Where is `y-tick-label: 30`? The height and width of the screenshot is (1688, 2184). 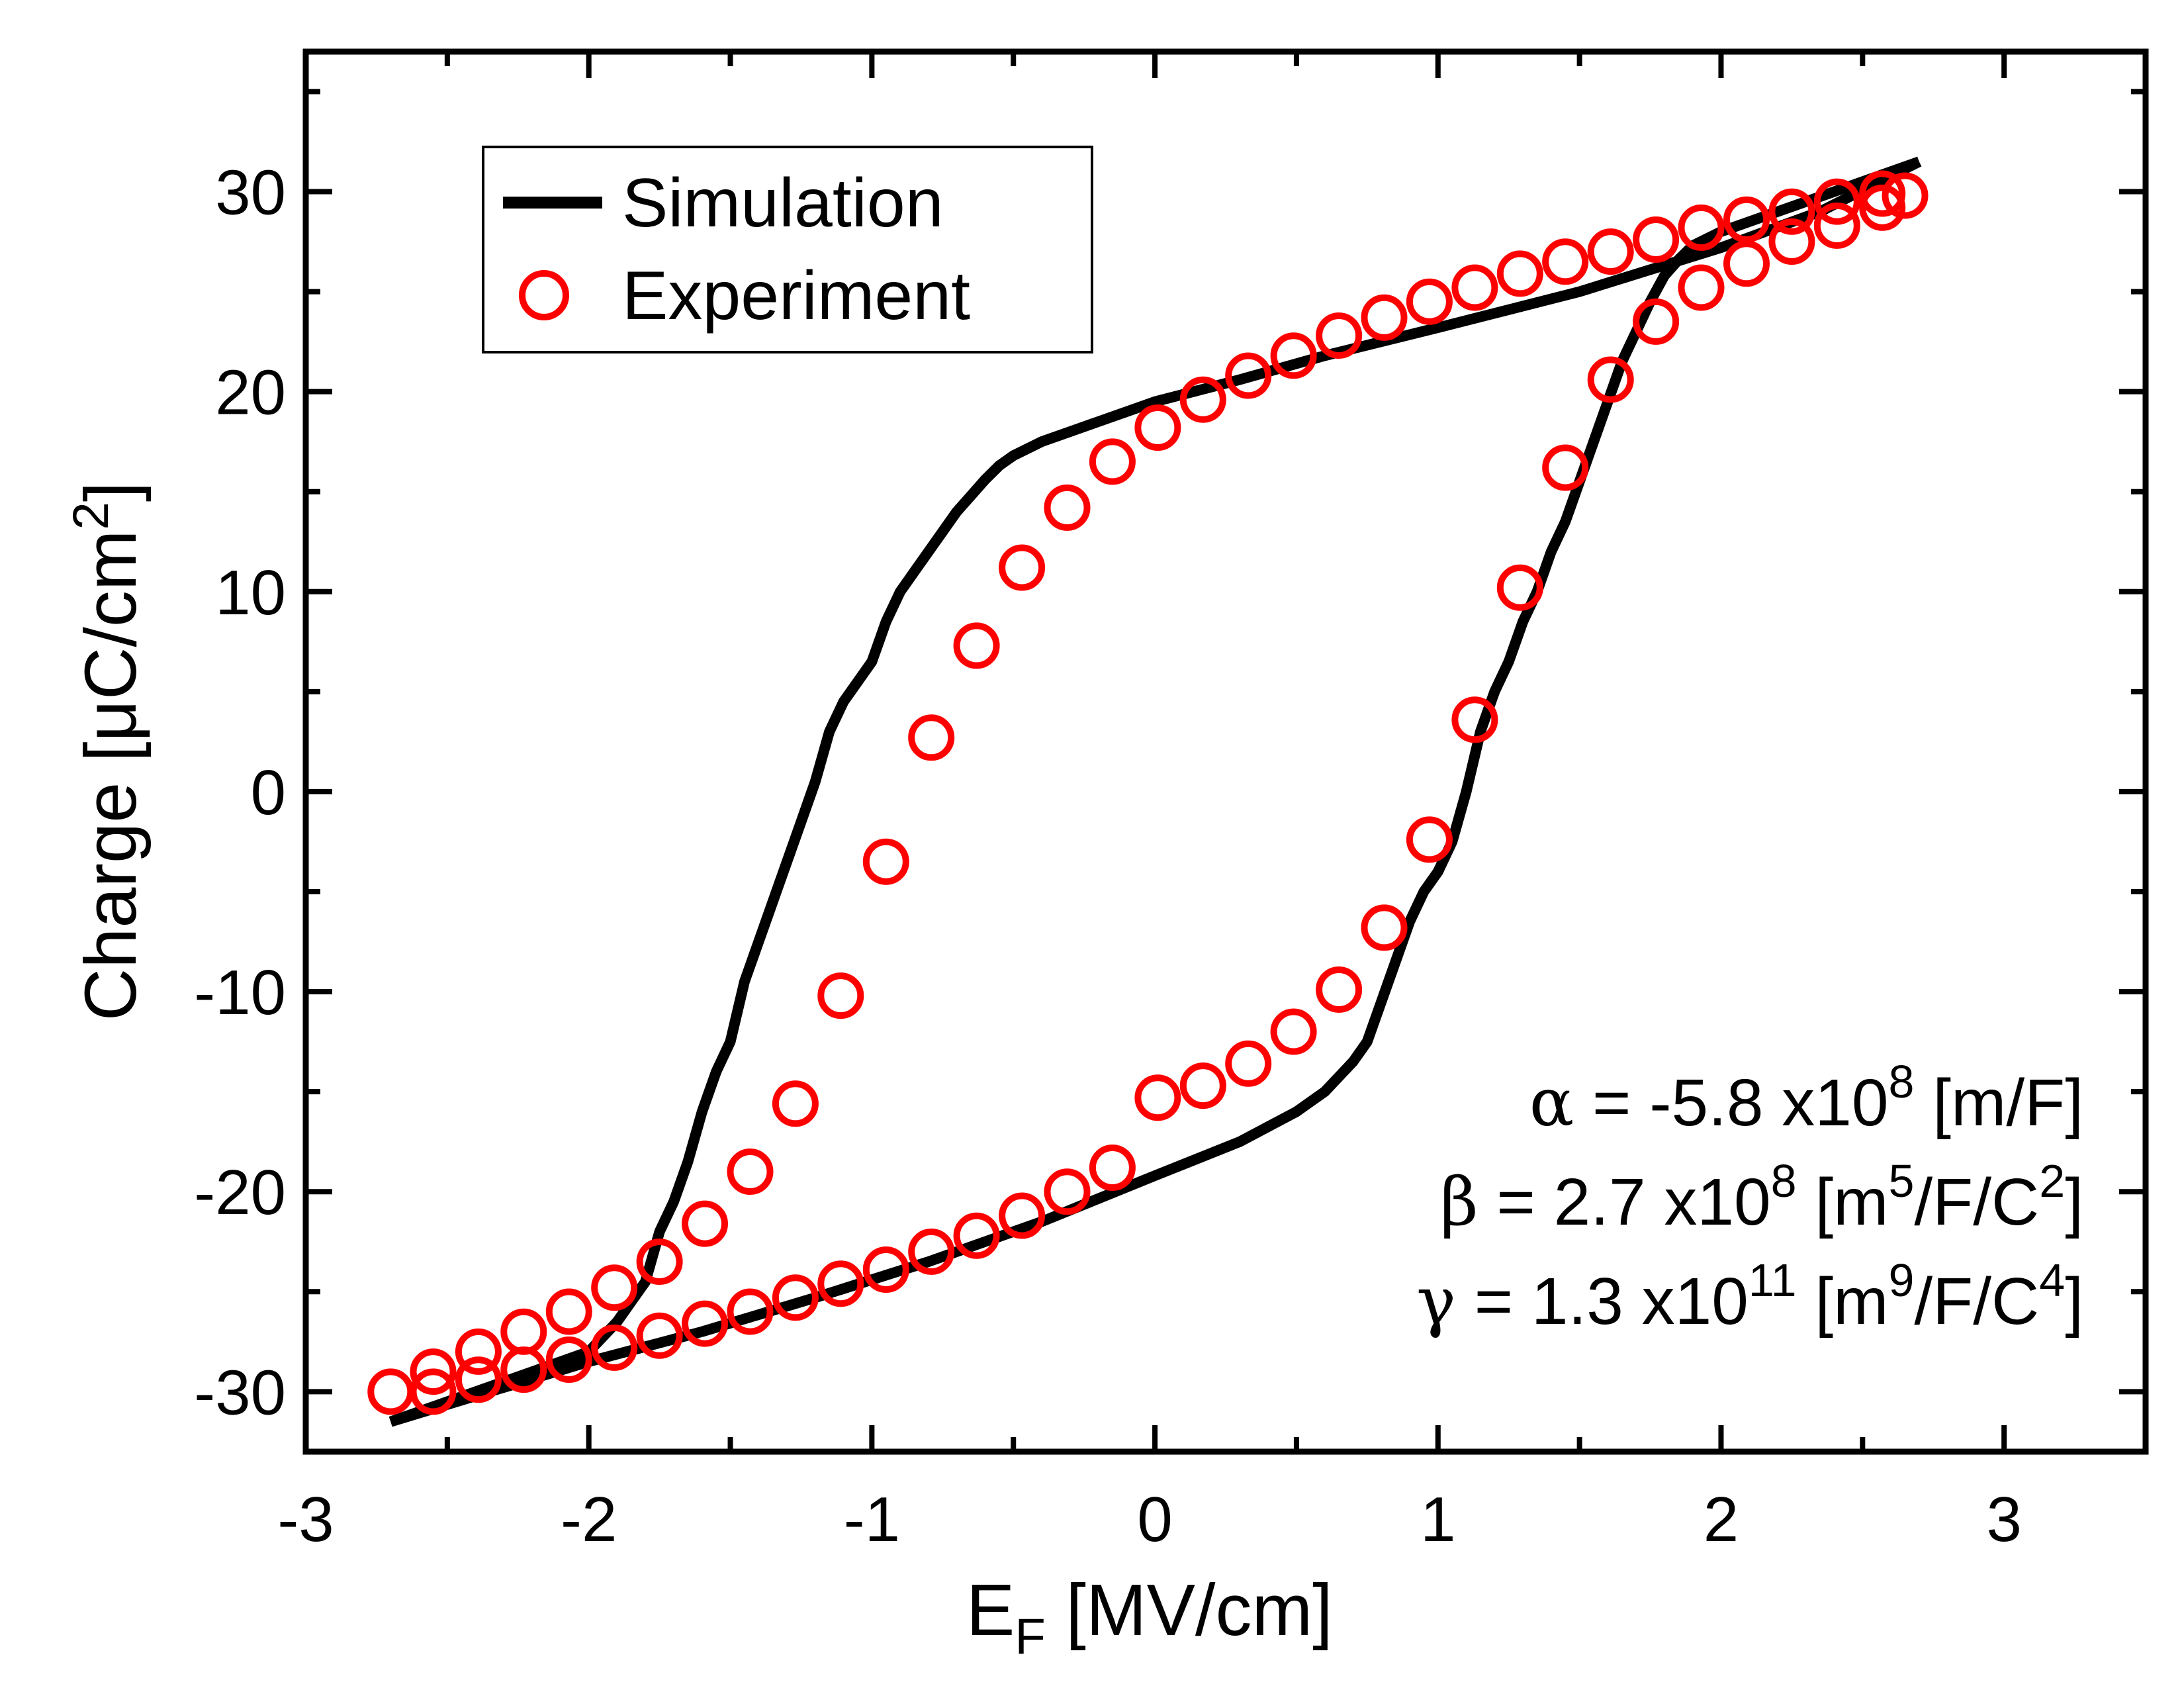 y-tick-label: 30 is located at coordinates (251, 193).